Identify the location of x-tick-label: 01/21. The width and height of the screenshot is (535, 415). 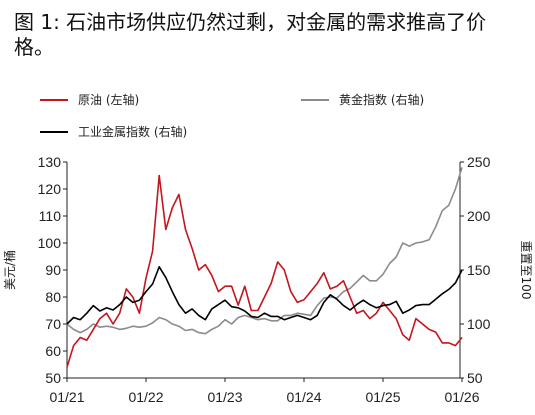
(66, 397).